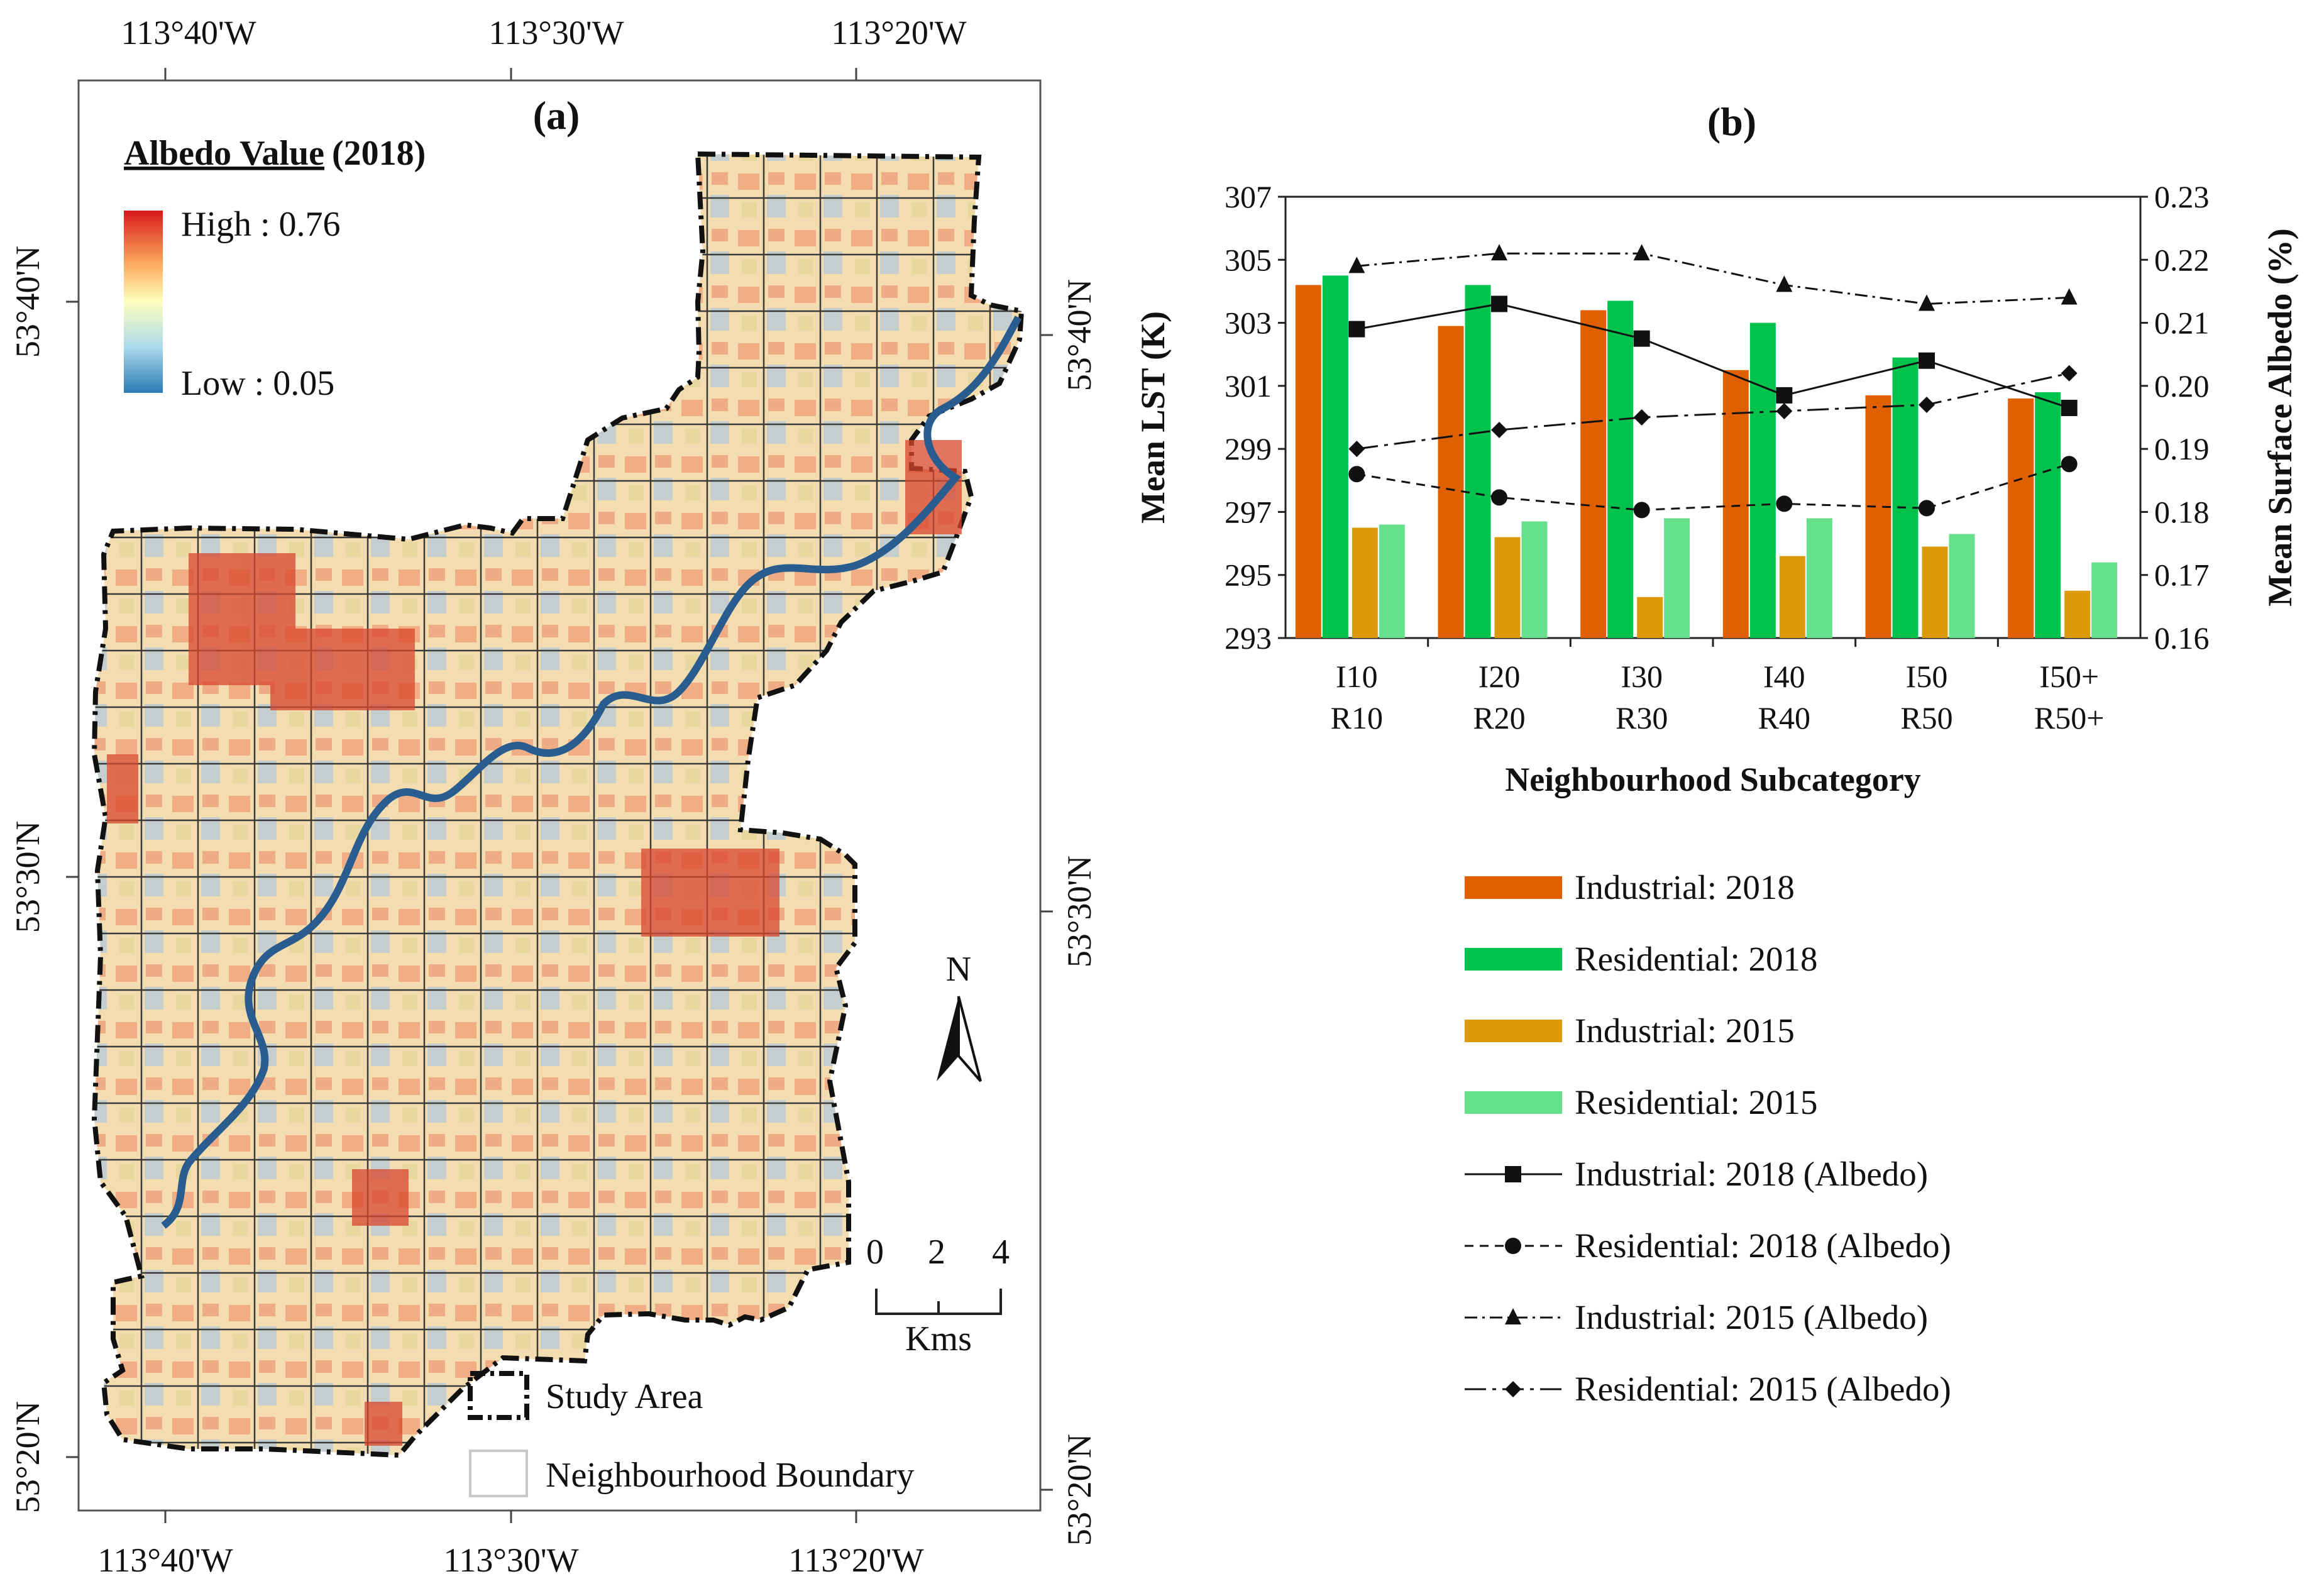 Image resolution: width=2307 pixels, height=1596 pixels. What do you see at coordinates (938, 1338) in the screenshot?
I see `scale-unit-label: Kms` at bounding box center [938, 1338].